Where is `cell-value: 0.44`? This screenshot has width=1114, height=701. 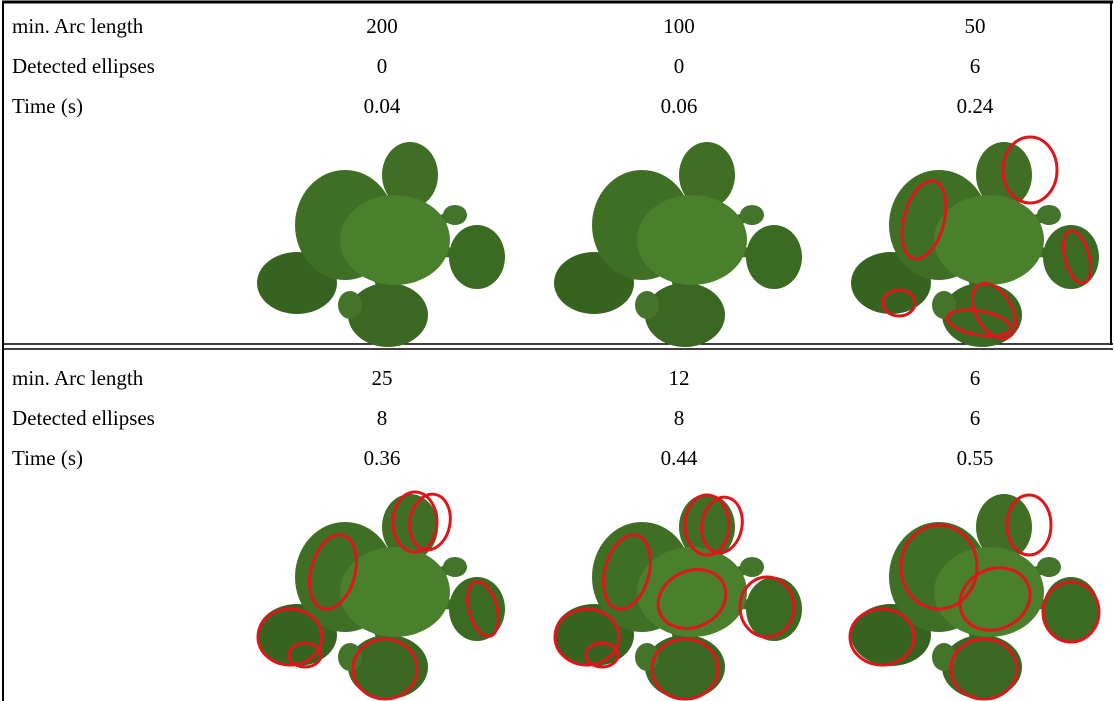 cell-value: 0.44 is located at coordinates (679, 458).